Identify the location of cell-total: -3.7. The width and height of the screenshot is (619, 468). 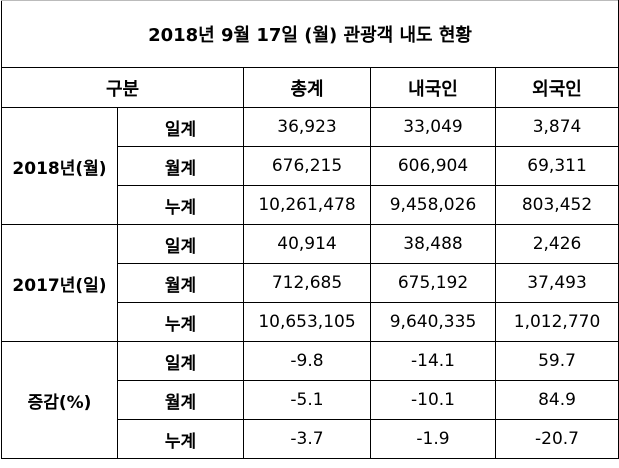
(307, 439).